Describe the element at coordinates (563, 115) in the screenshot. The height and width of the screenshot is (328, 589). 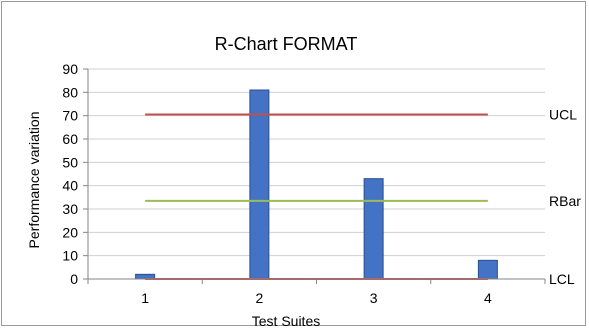
I see `reference-line-label: UCL` at that location.